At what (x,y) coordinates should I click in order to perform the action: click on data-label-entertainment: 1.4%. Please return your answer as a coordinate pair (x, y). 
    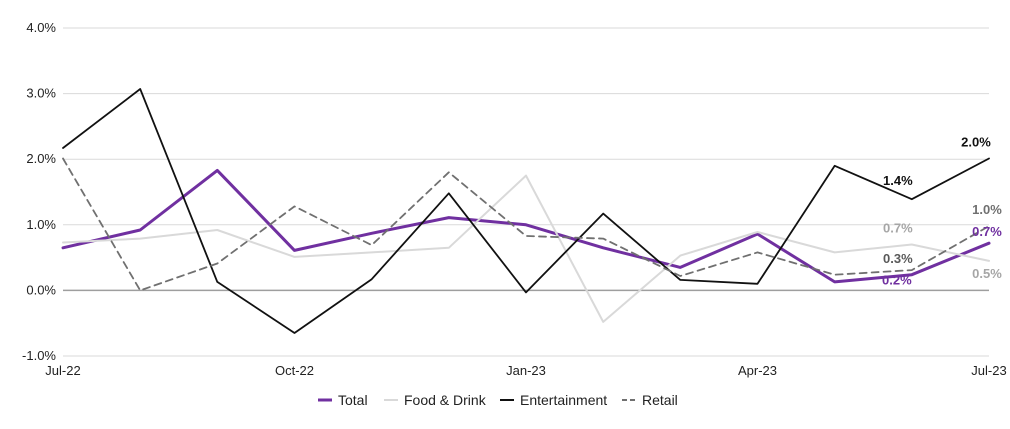
    Looking at the image, I should click on (898, 180).